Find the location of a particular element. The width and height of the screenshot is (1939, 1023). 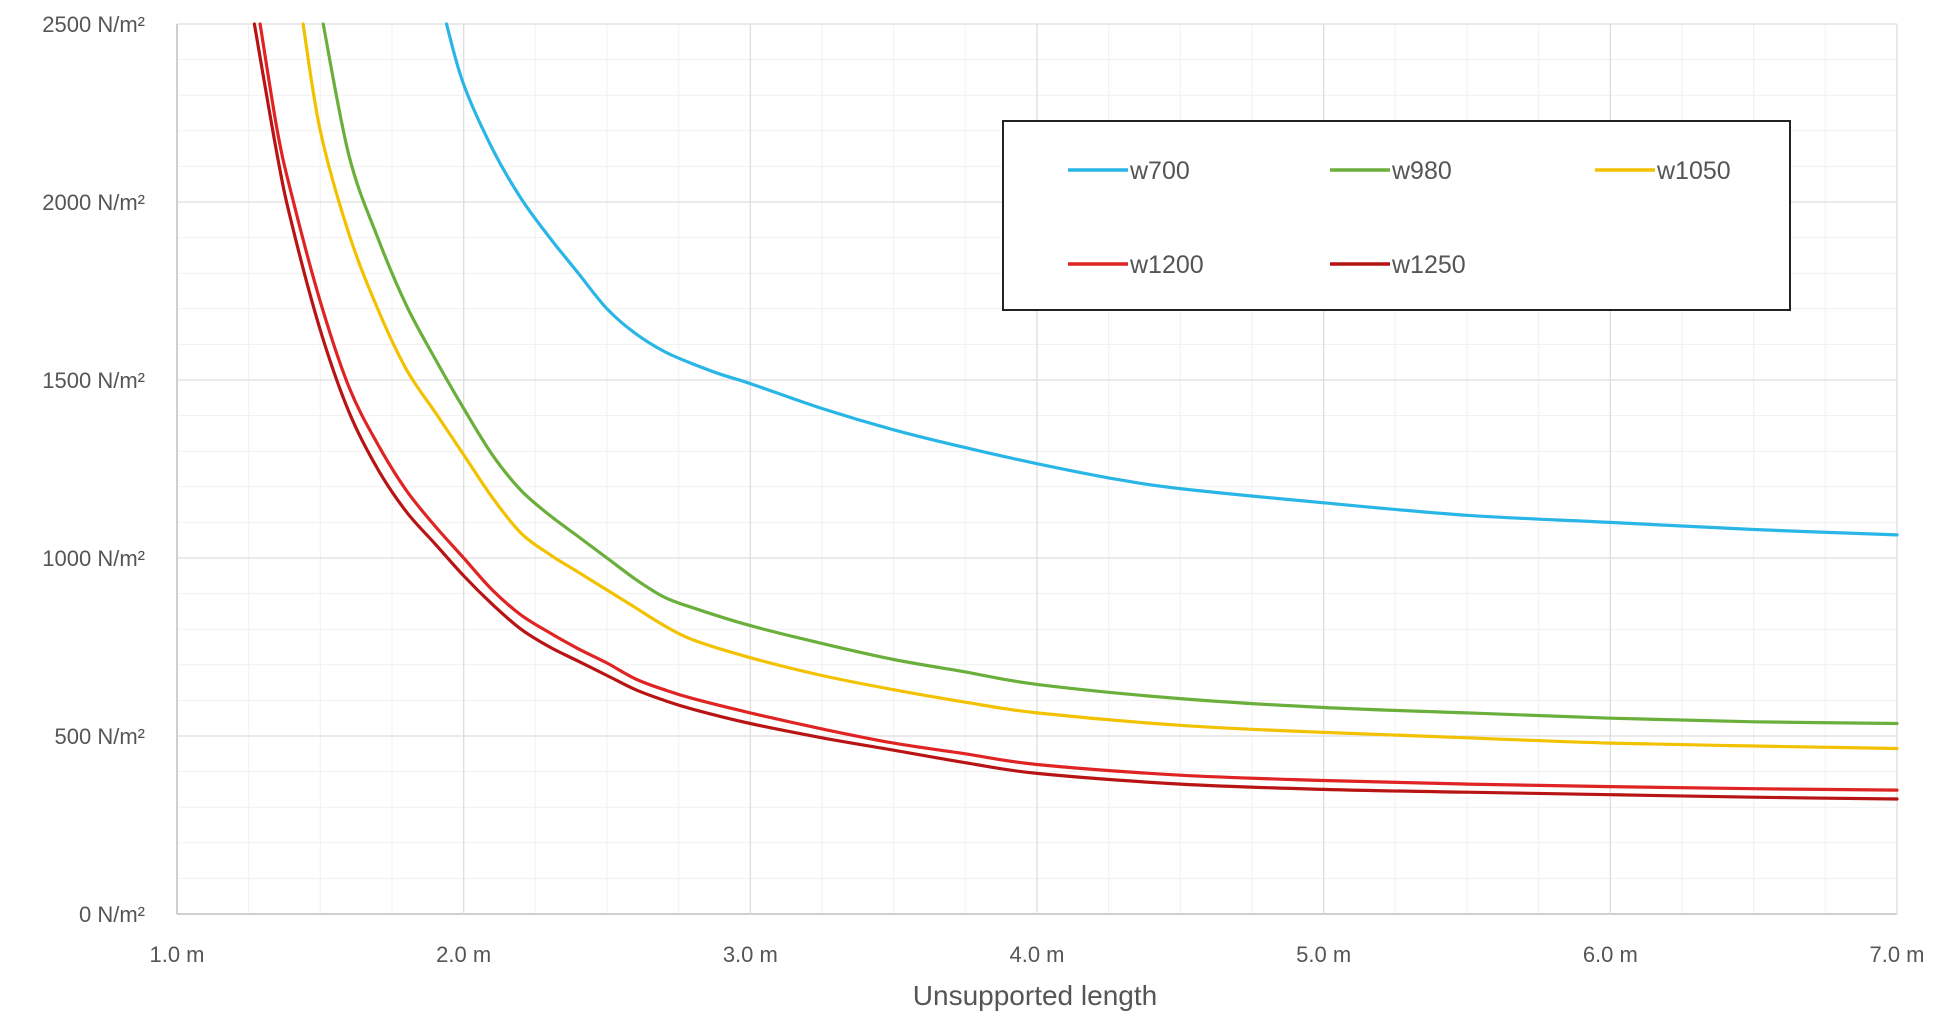

x-tick-label: 5.0 m is located at coordinates (1323, 954).